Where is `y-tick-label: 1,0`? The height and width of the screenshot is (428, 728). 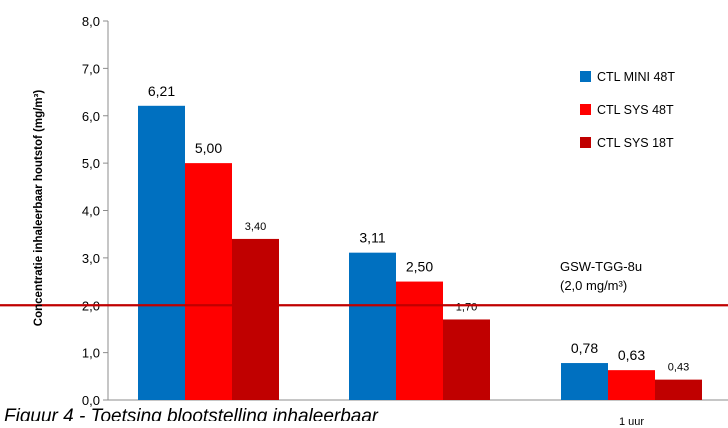 y-tick-label: 1,0 is located at coordinates (91, 353).